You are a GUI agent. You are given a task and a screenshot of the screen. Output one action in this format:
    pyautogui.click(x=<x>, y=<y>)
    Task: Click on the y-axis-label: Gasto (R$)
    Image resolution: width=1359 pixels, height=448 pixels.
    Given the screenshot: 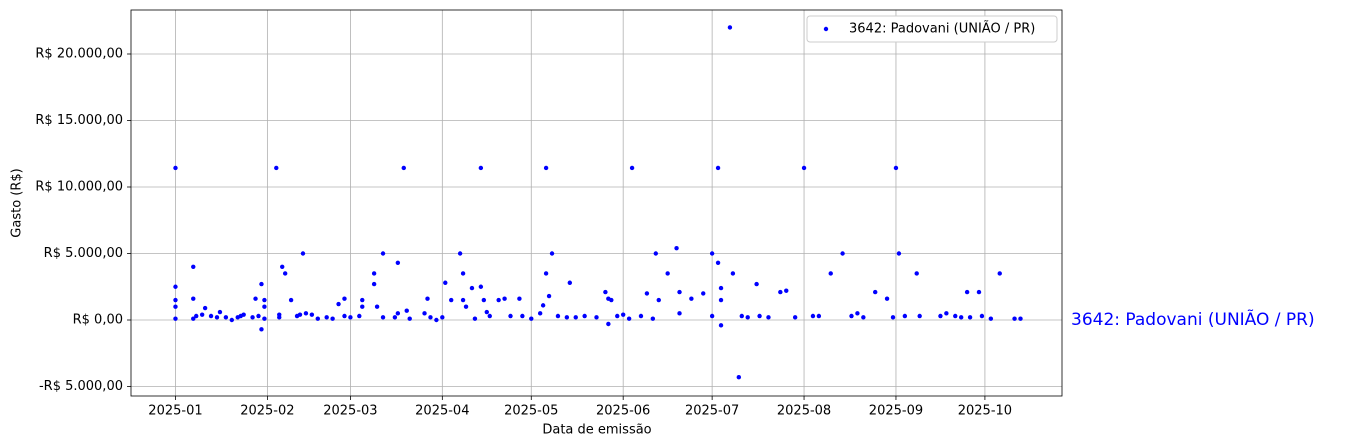 What is the action you would take?
    pyautogui.click(x=17, y=202)
    